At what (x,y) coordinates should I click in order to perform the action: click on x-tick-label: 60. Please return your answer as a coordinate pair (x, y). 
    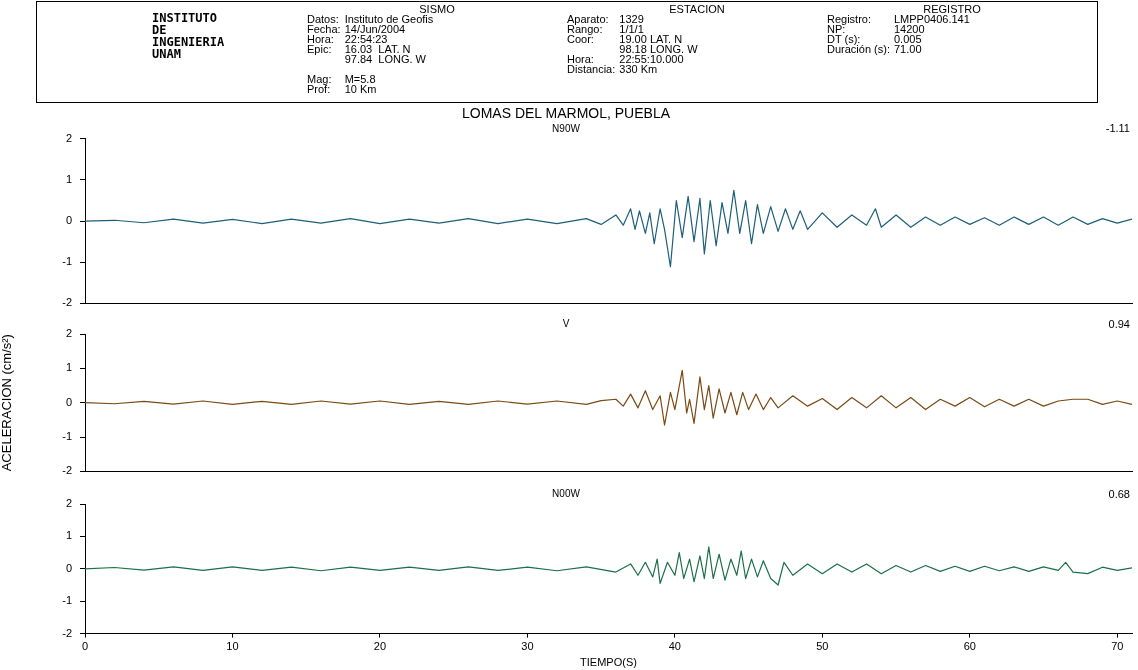
    Looking at the image, I should click on (969, 646).